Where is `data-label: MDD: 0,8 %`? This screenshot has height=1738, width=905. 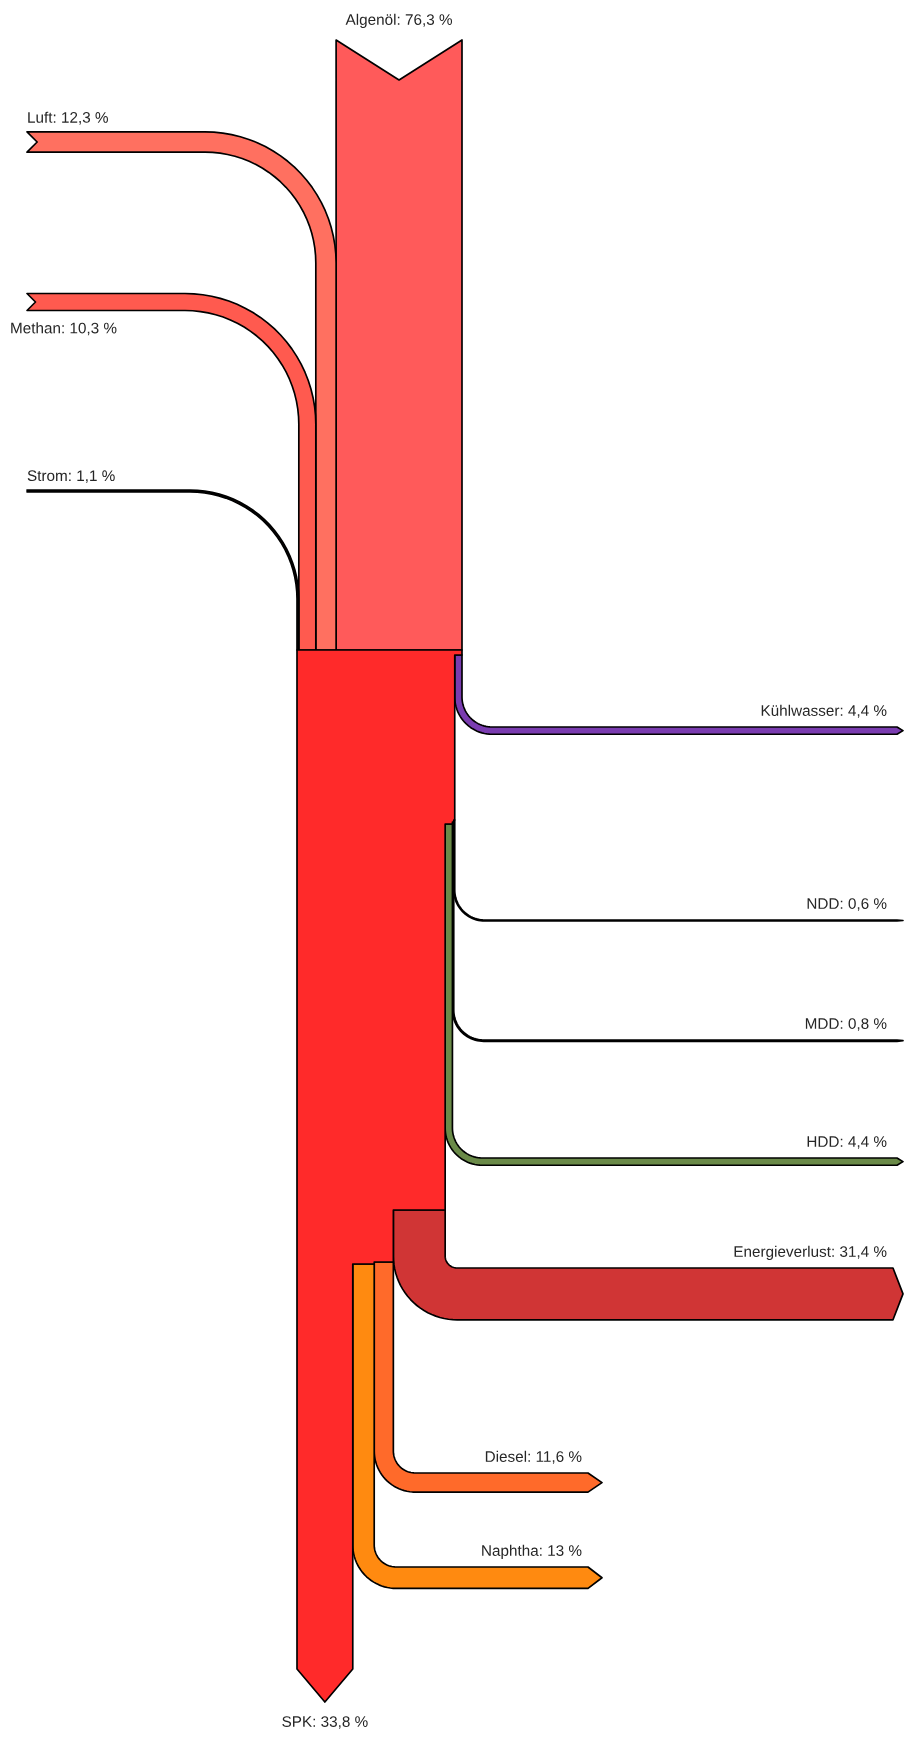 data-label: MDD: 0,8 % is located at coordinates (846, 1024).